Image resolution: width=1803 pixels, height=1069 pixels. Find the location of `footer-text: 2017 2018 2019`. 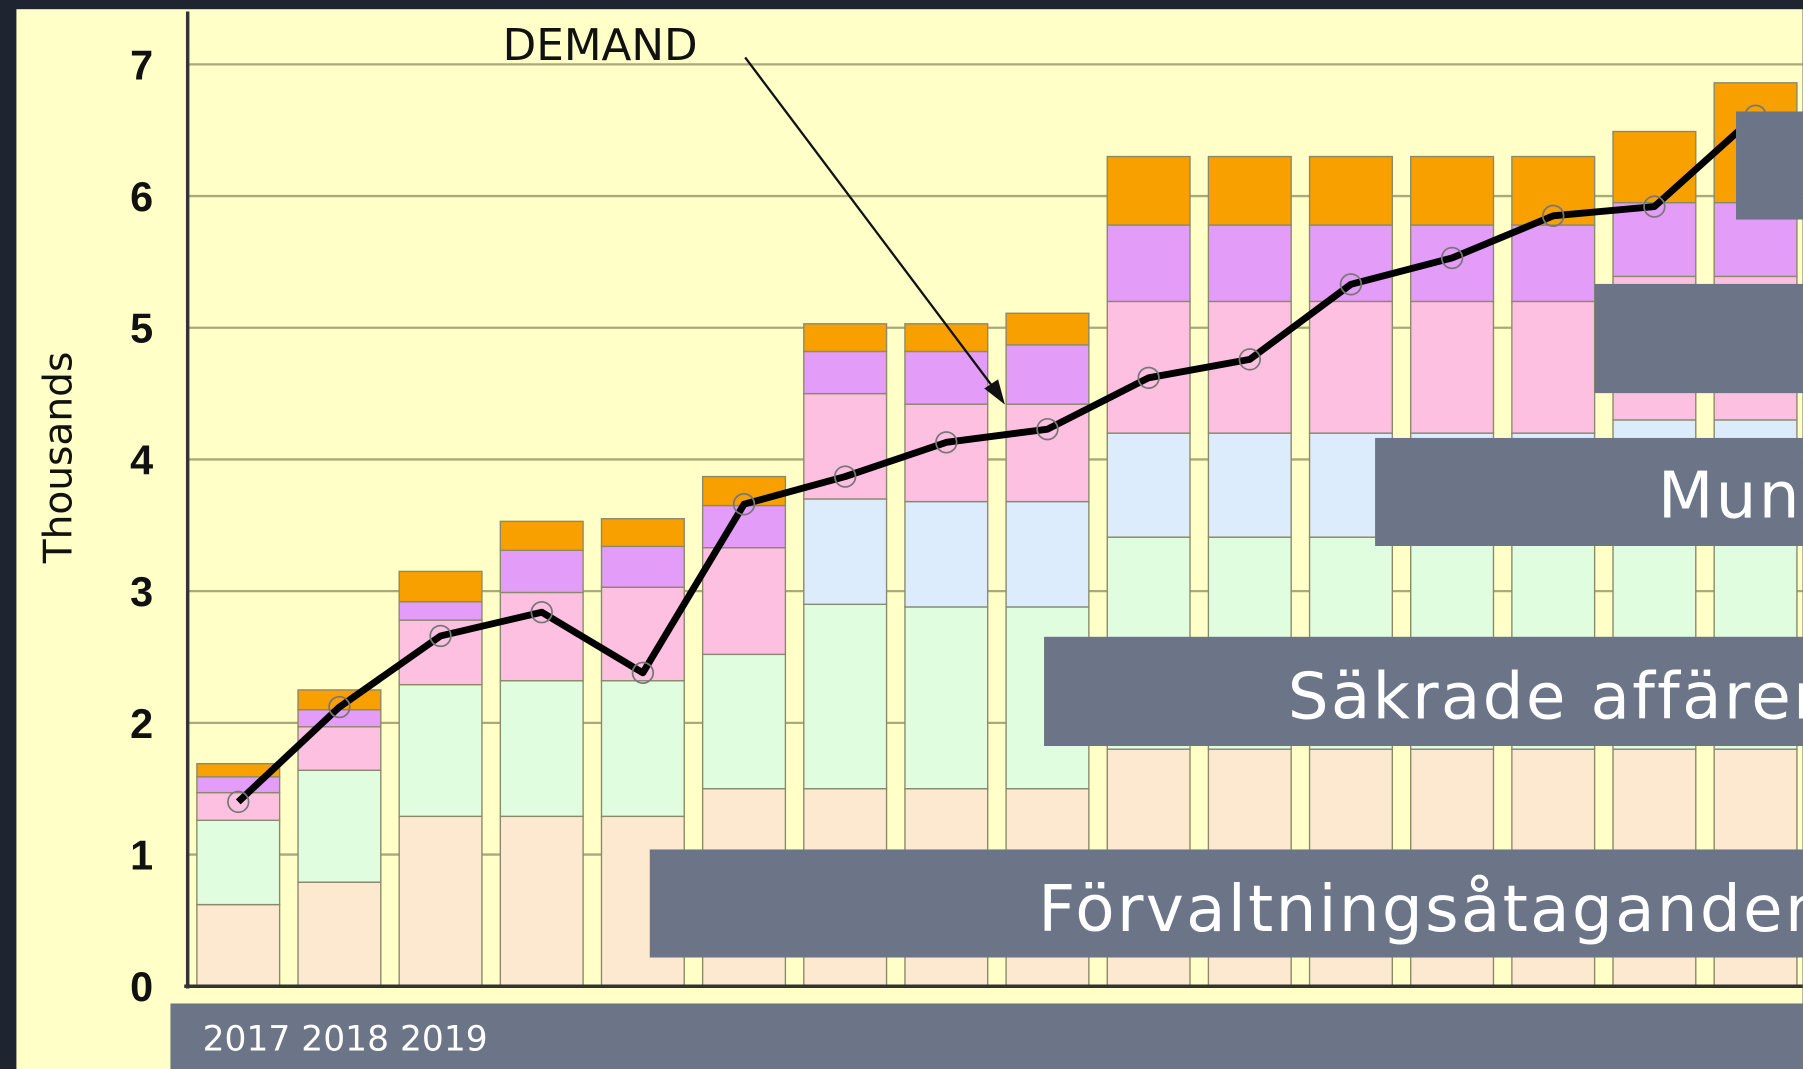

footer-text: 2017 2018 2019 is located at coordinates (345, 1040).